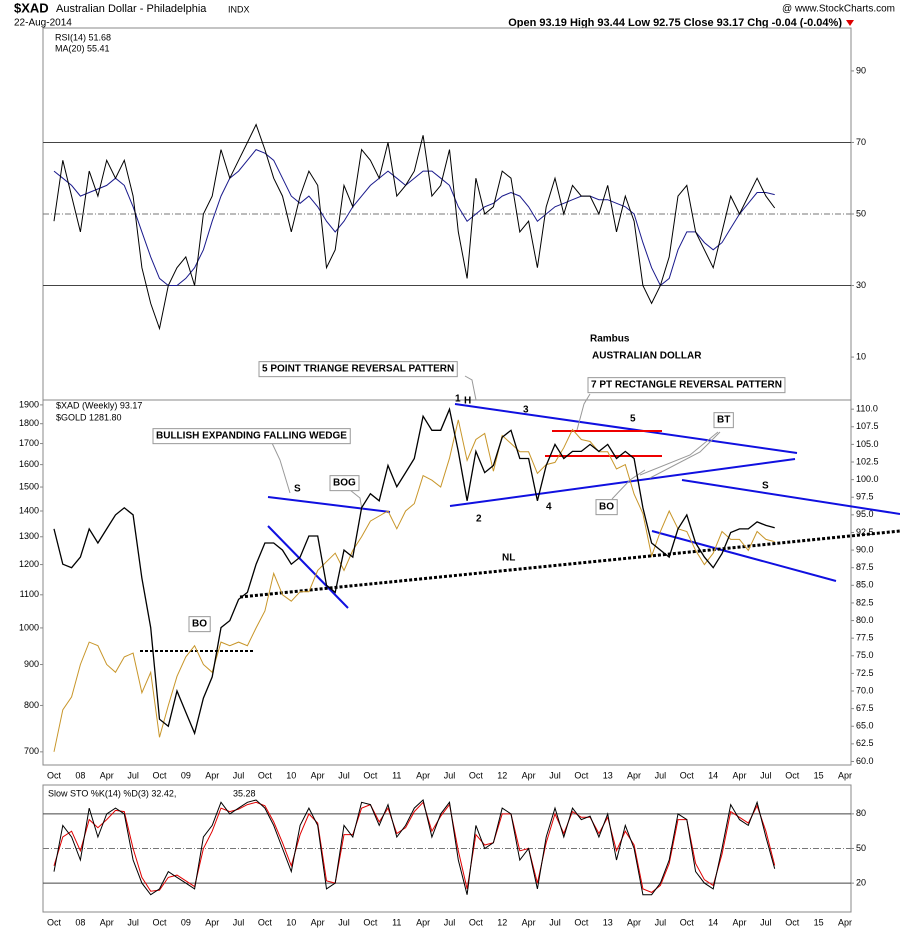  Describe the element at coordinates (686, 385) in the screenshot. I see `annotation: 7 PT RECTANGLE REVERSAL PATTERN` at that location.